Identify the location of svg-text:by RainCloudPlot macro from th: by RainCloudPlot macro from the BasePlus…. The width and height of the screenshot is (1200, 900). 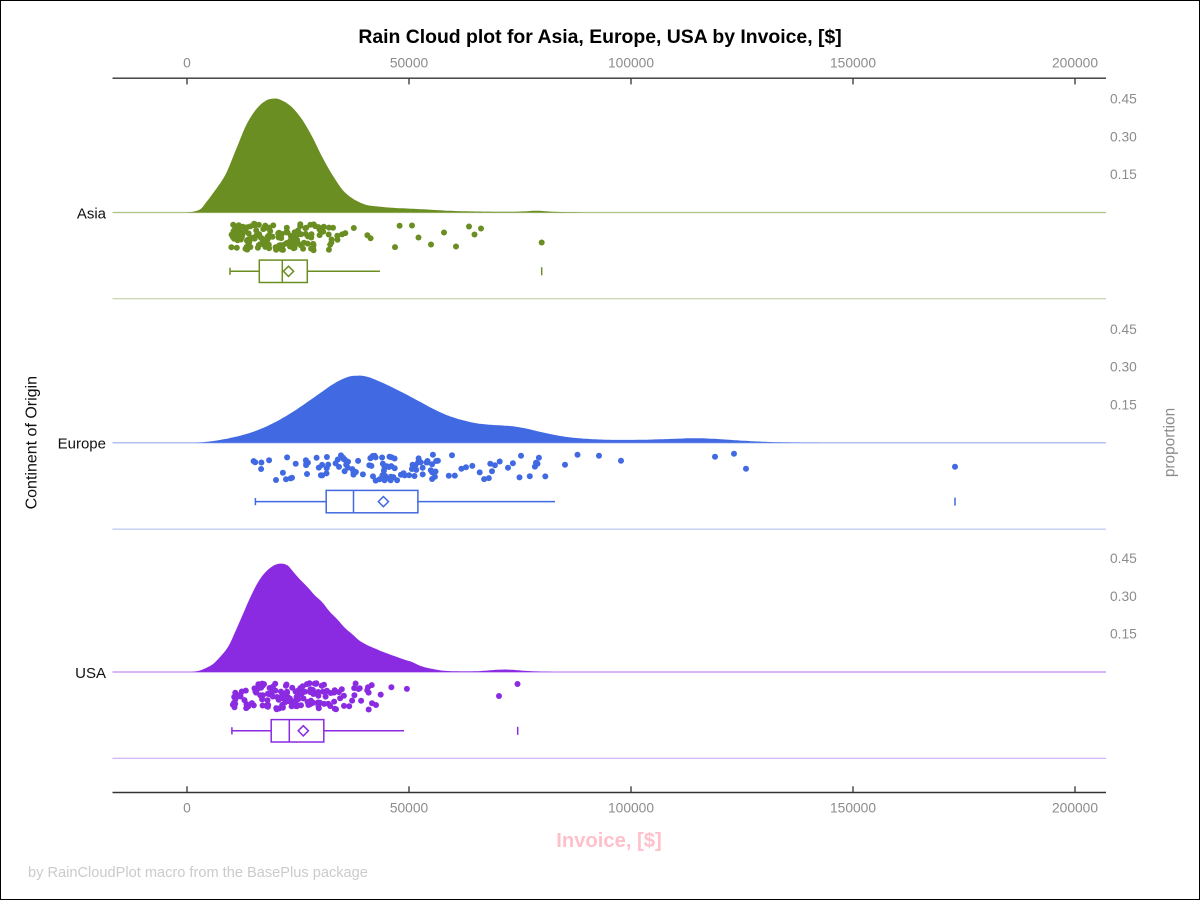
(198, 873).